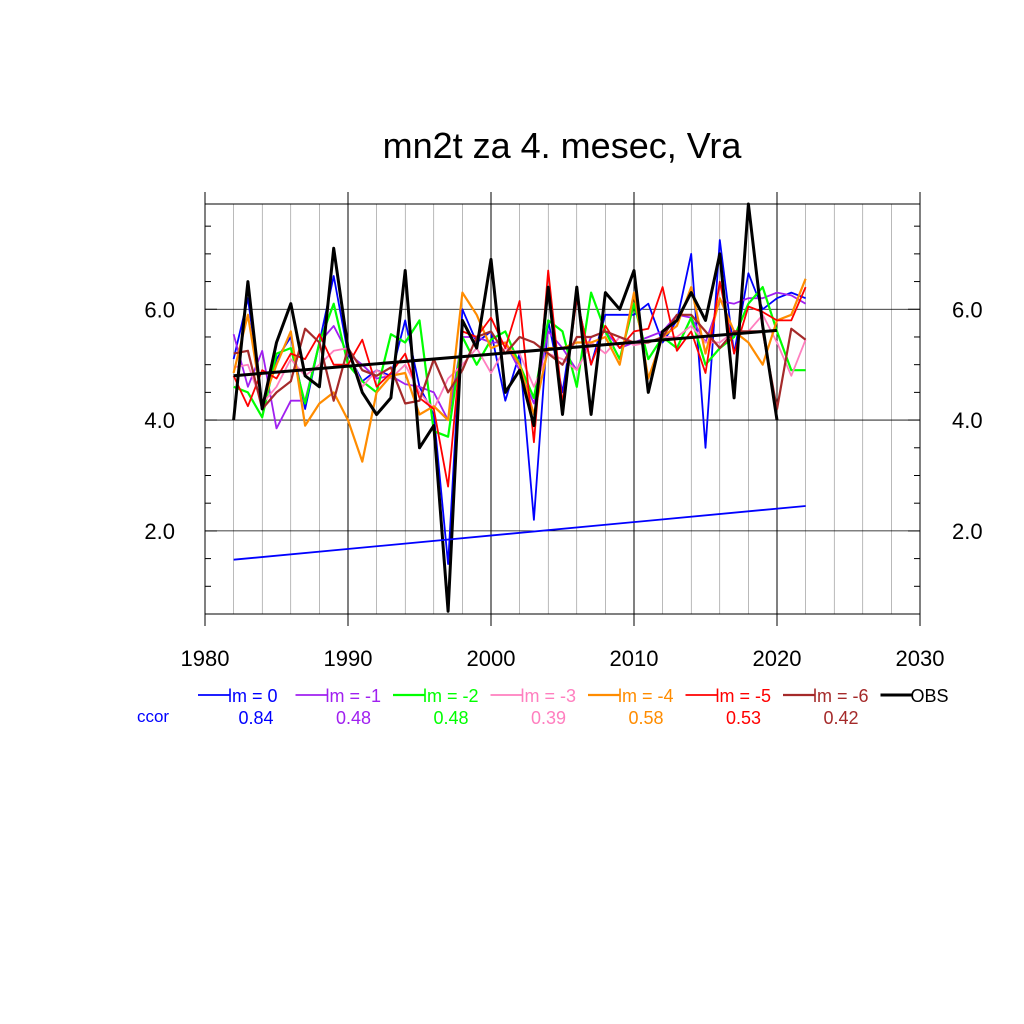  Describe the element at coordinates (634, 658) in the screenshot. I see `x-tick-label: 2010` at that location.